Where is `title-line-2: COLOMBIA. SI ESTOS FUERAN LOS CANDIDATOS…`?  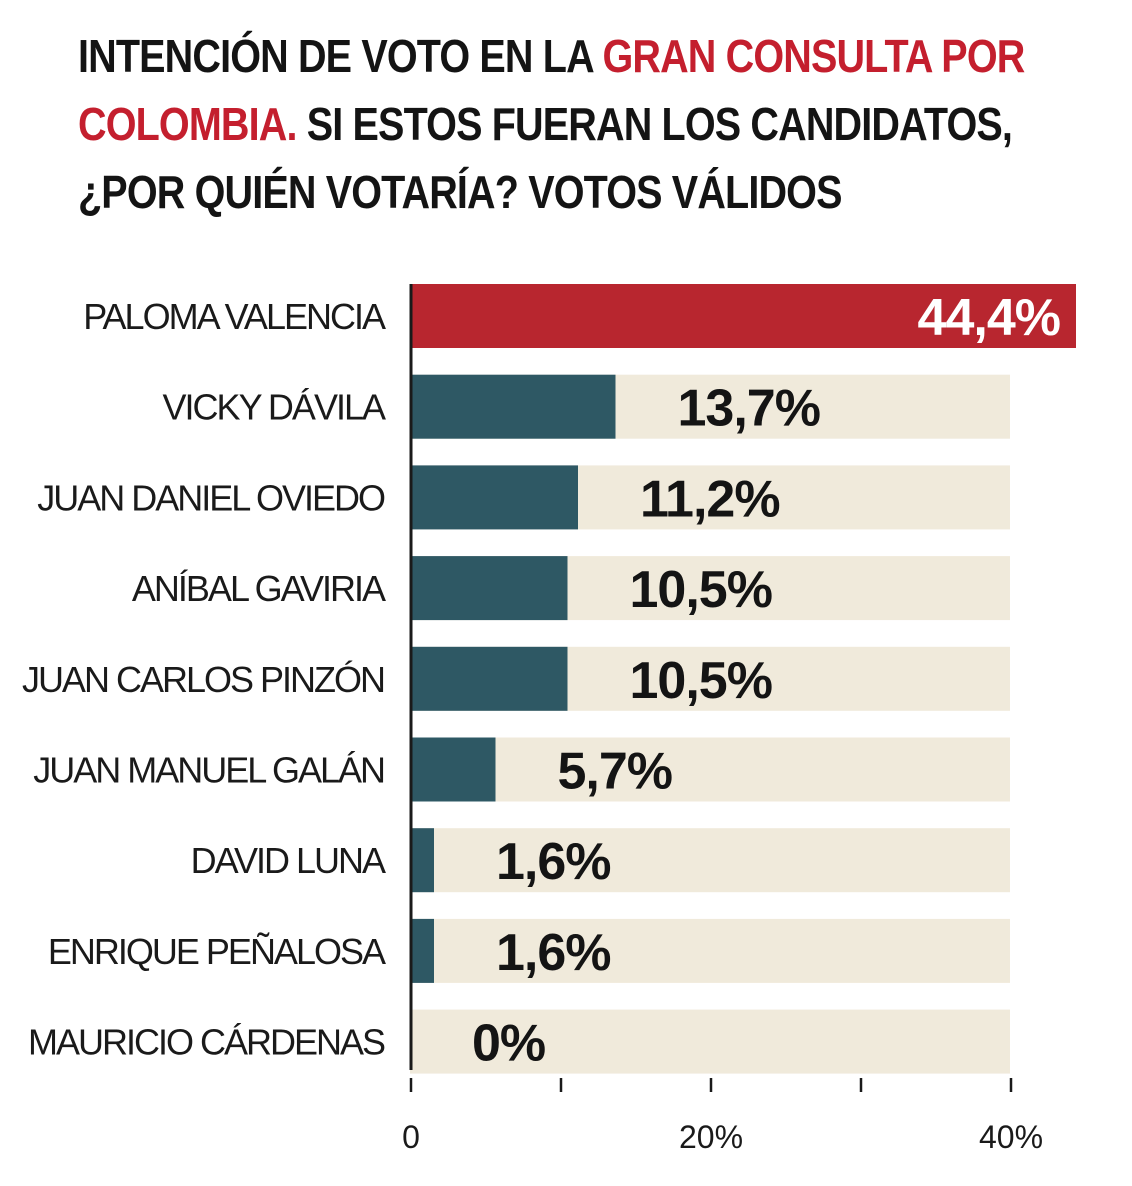
title-line-2: COLOMBIA. SI ESTOS FUERAN LOS CANDIDATOS… is located at coordinates (545, 124).